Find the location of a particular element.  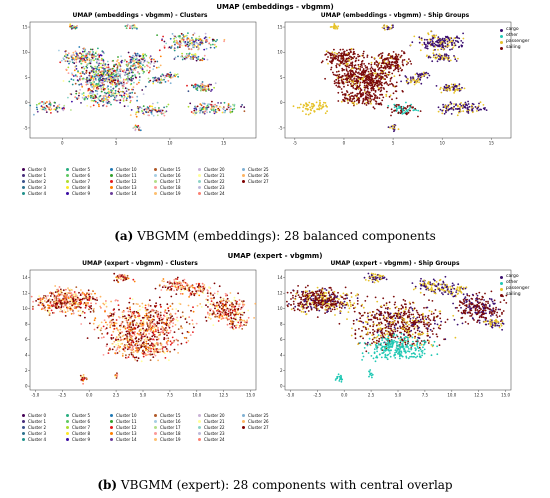

y-tick-label: 15 is located at coordinates (25, 26).